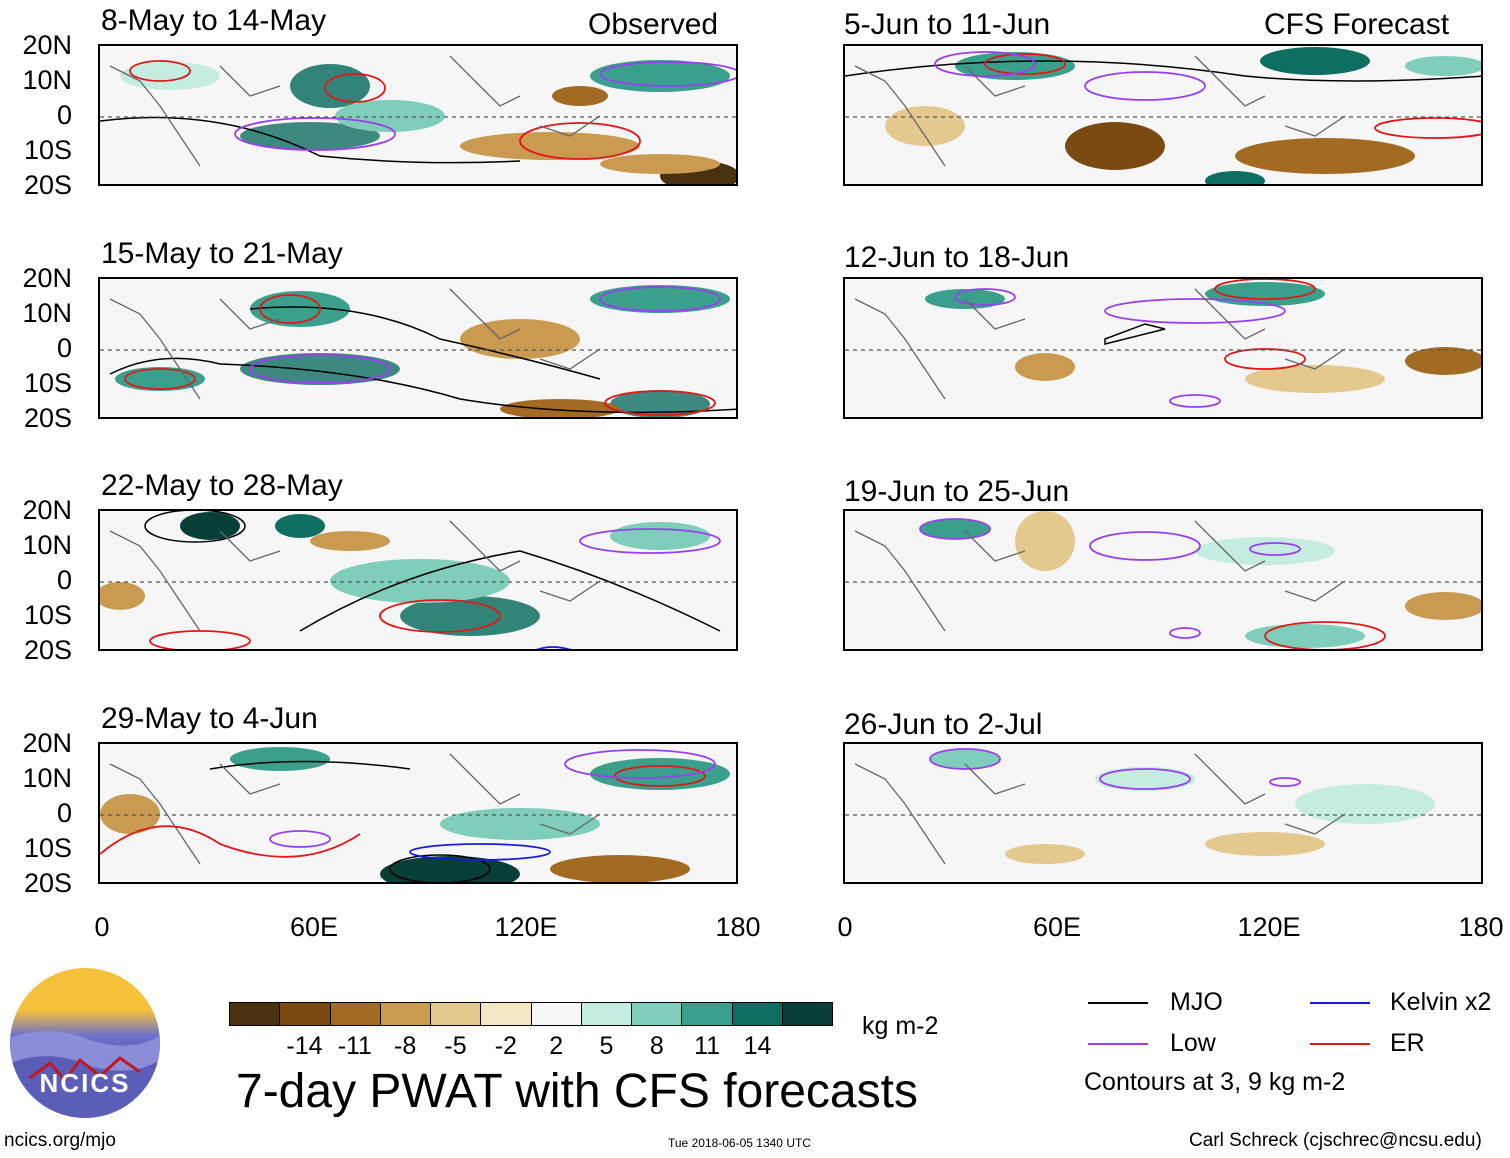 The image size is (1510, 1158). I want to click on legend-low-label: Low, so click(1193, 1043).